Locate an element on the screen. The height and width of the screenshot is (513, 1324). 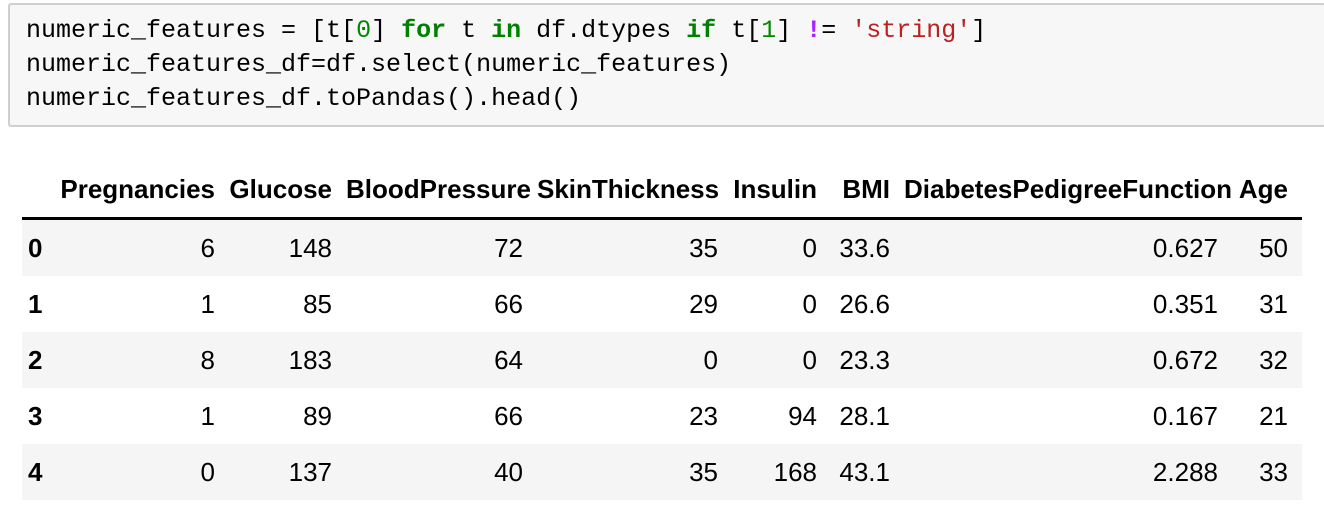
code-token: 0 is located at coordinates (364, 30).